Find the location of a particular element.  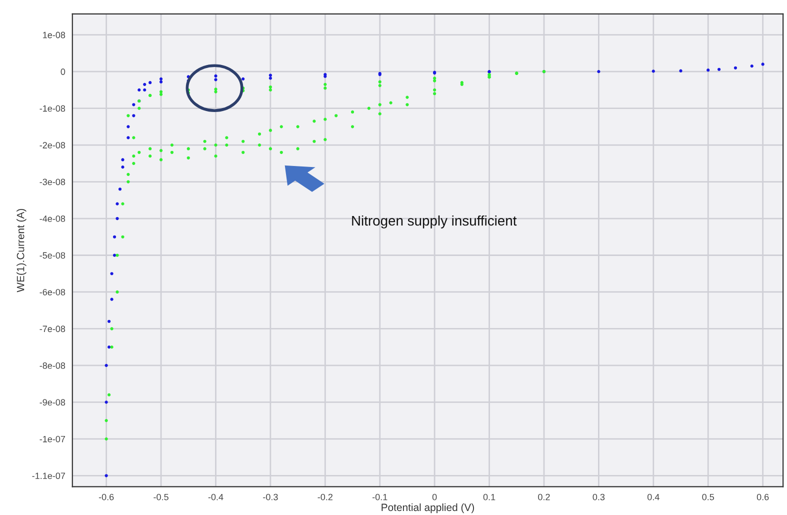

y-tick-label: -9e-08 is located at coordinates (53, 402).